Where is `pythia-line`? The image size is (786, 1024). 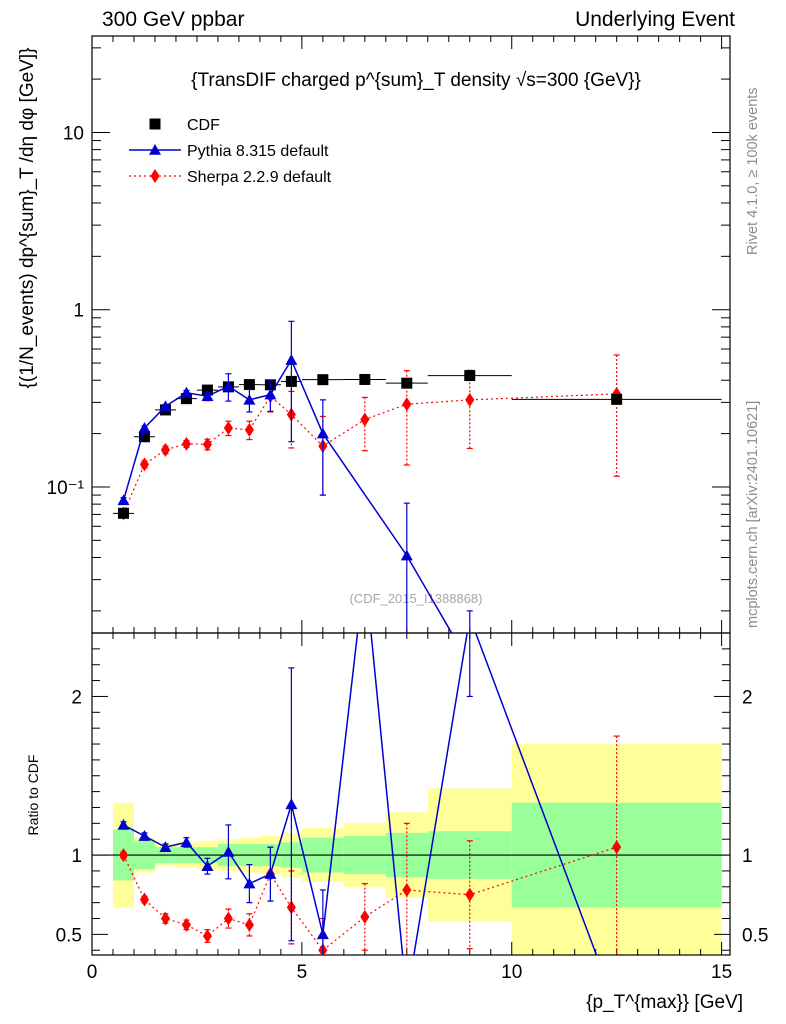
pythia-line is located at coordinates (287, 495).